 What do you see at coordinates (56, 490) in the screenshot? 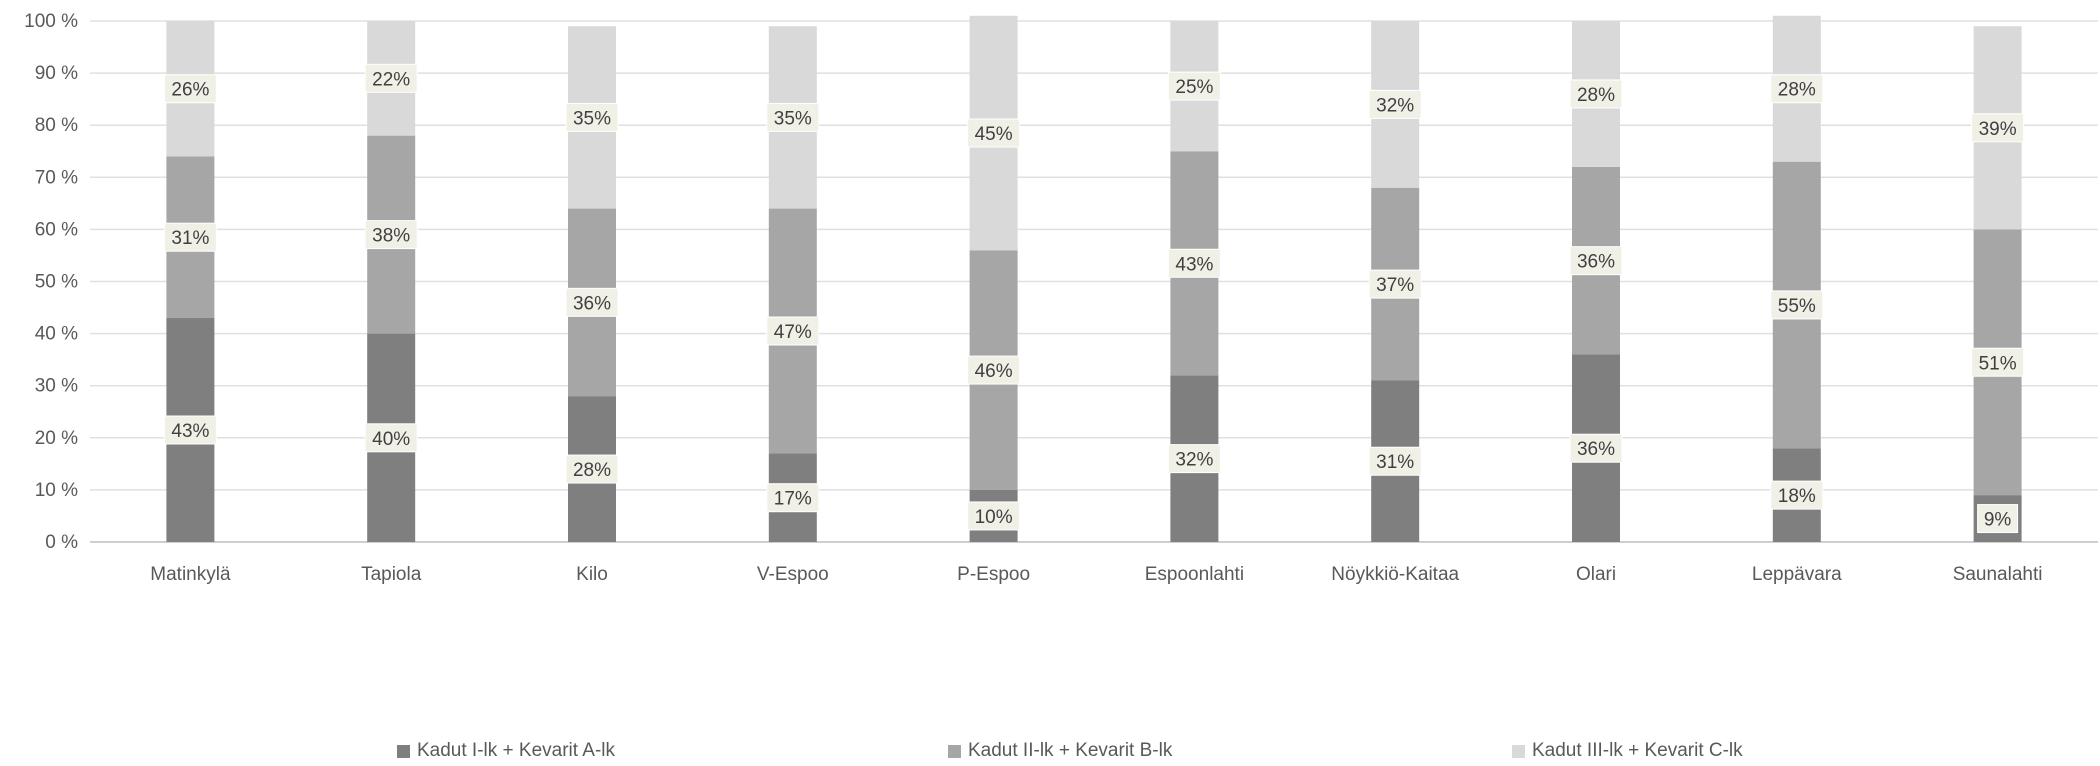
I see `y-tick-label: 10 %` at bounding box center [56, 490].